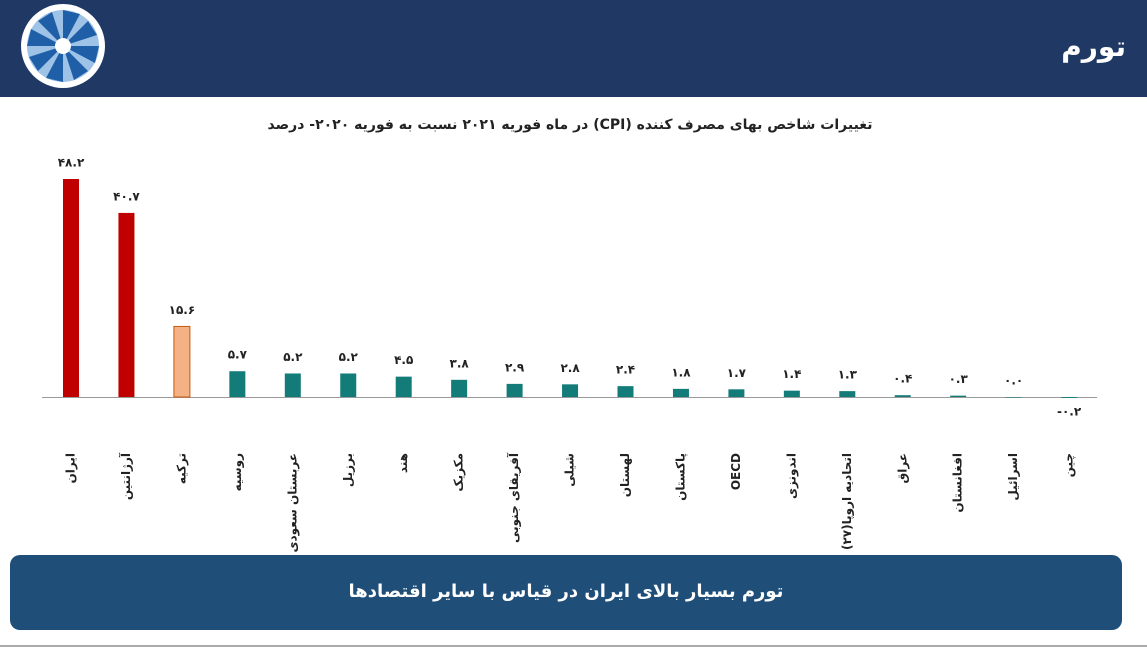  What do you see at coordinates (959, 379) in the screenshot?
I see `value-label: ۰.۳` at bounding box center [959, 379].